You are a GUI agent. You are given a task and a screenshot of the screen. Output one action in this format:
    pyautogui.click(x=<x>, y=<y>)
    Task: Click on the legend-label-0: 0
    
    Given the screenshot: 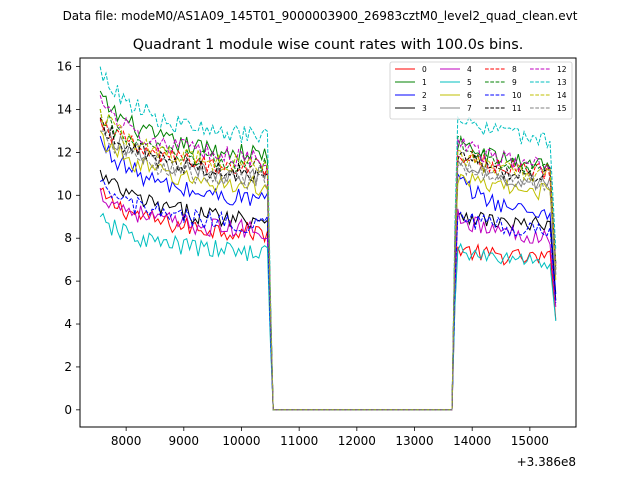 What is the action you would take?
    pyautogui.click(x=424, y=69)
    